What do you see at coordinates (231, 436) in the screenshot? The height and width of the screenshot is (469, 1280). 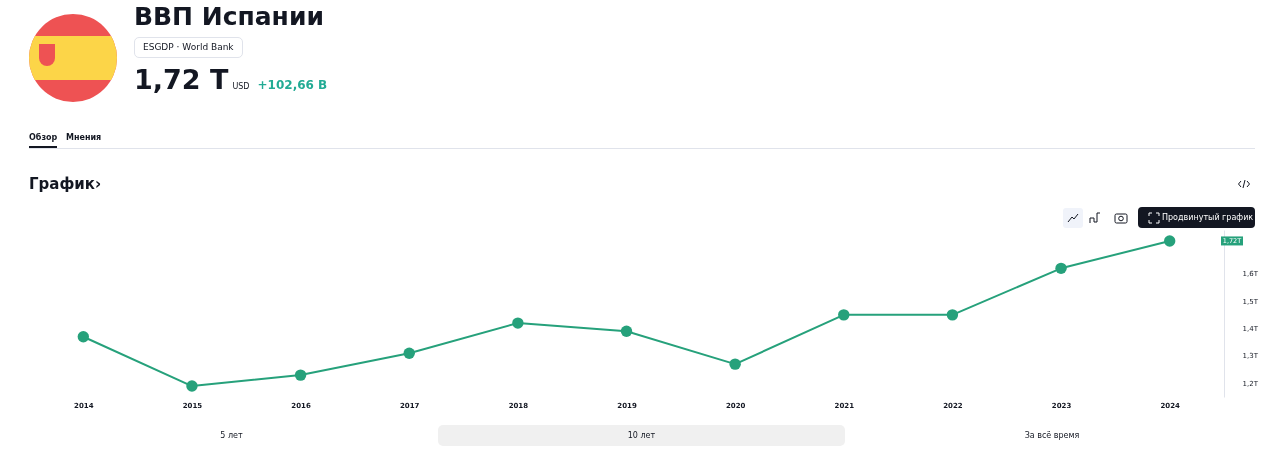 I see `text: 5 лет` at bounding box center [231, 436].